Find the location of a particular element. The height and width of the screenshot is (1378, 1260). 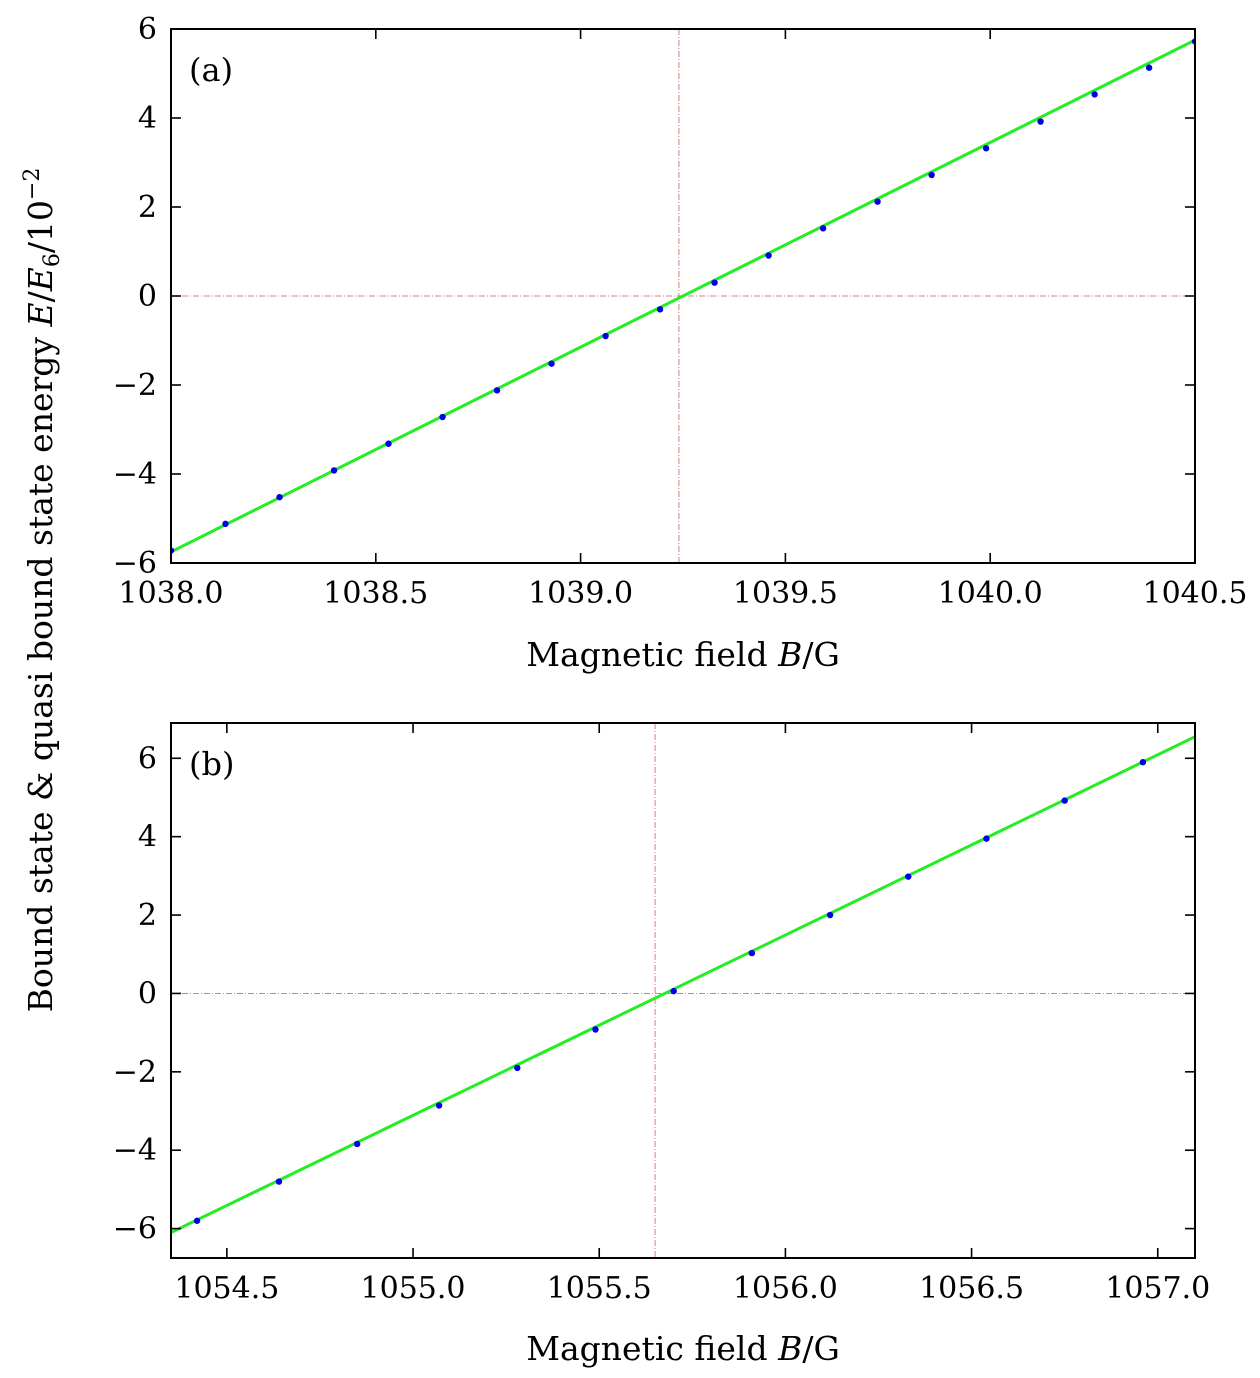

x-tick-label-a: 1039.0 is located at coordinates (580, 593).